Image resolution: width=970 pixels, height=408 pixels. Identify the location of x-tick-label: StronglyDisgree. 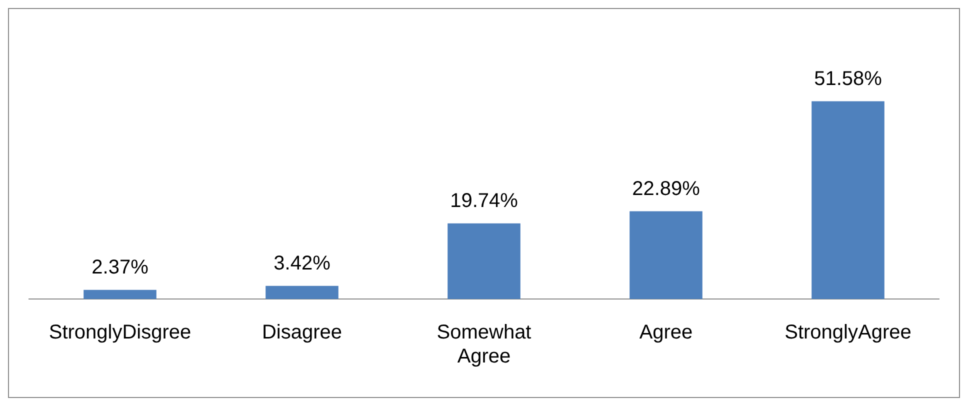
(120, 333).